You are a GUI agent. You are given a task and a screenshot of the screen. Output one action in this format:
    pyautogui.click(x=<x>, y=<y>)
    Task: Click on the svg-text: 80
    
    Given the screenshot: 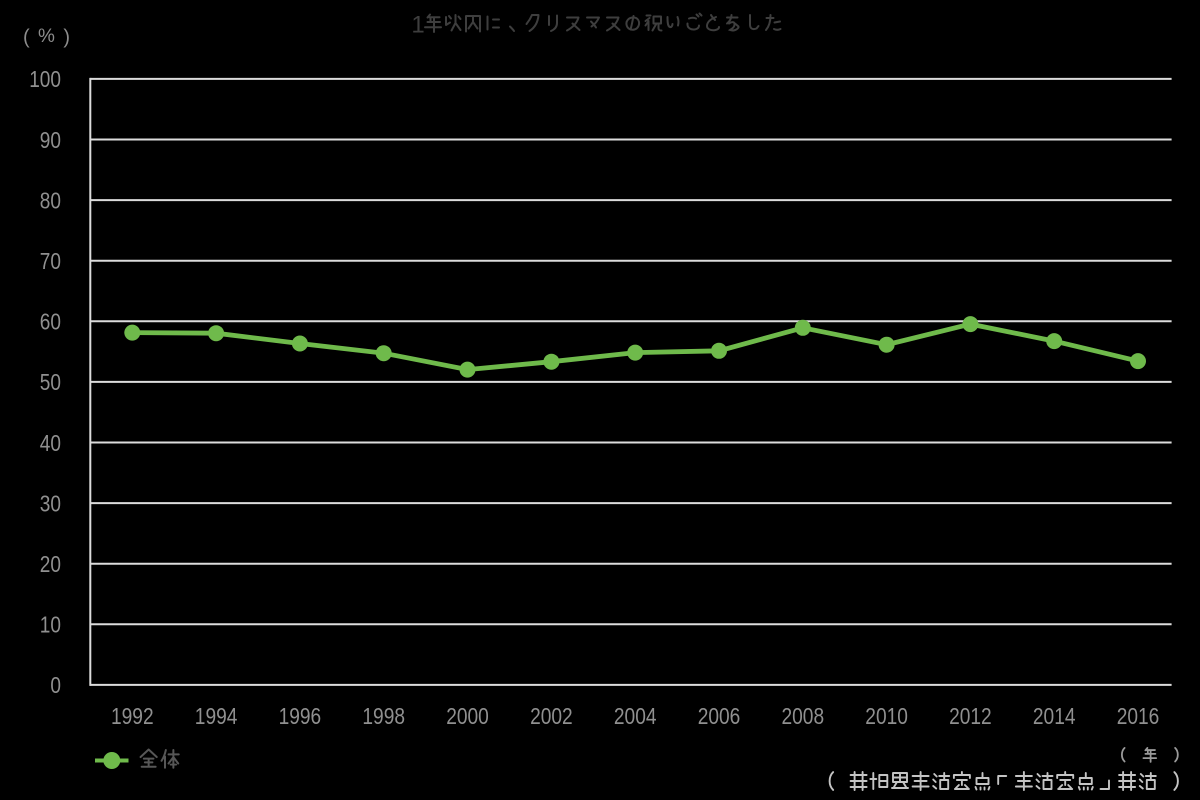 What is the action you would take?
    pyautogui.click(x=50, y=200)
    